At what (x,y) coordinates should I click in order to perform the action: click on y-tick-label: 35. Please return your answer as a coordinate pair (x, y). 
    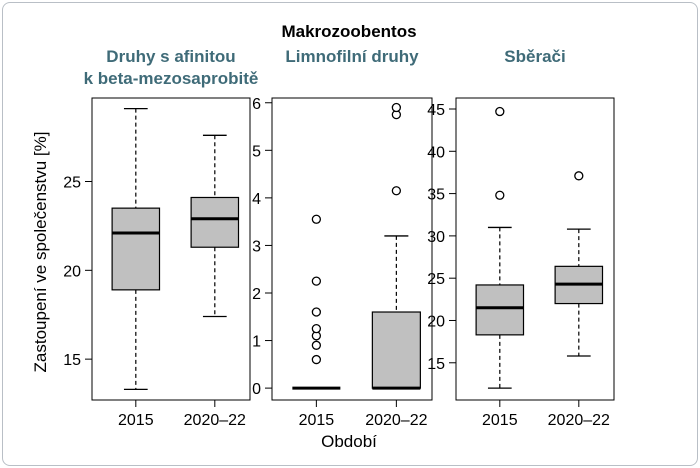
    Looking at the image, I should click on (436, 195).